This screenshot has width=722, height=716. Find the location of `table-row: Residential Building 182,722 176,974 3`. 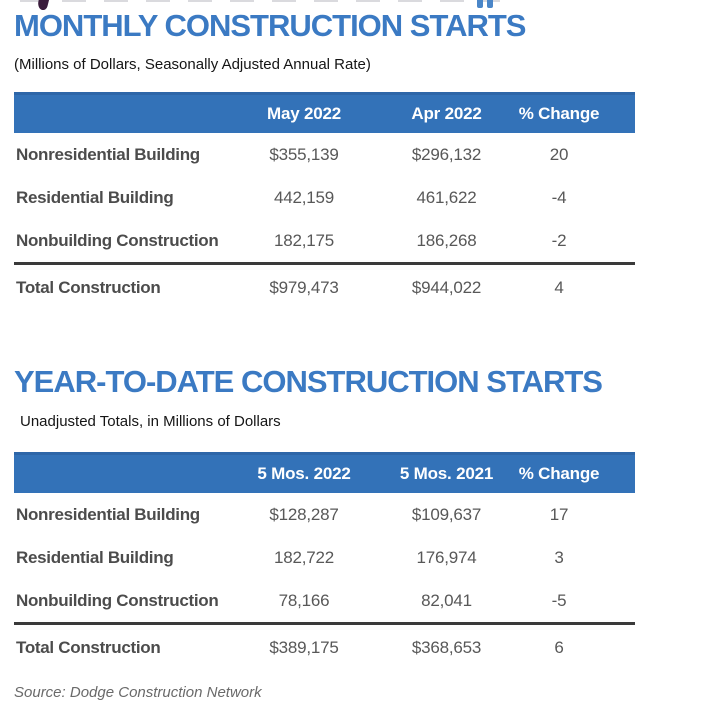

table-row: Residential Building 182,722 176,974 3 is located at coordinates (324, 557).